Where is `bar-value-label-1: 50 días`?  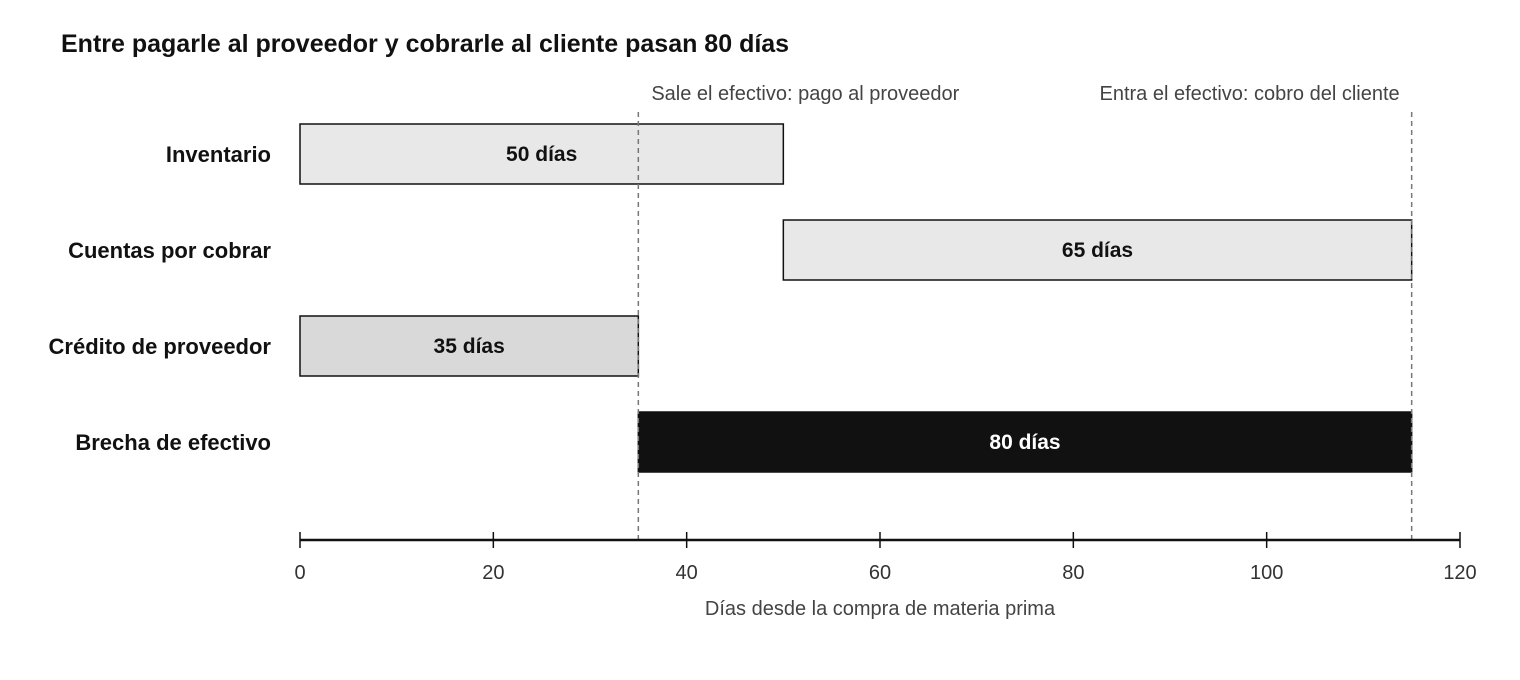 bar-value-label-1: 50 días is located at coordinates (541, 154).